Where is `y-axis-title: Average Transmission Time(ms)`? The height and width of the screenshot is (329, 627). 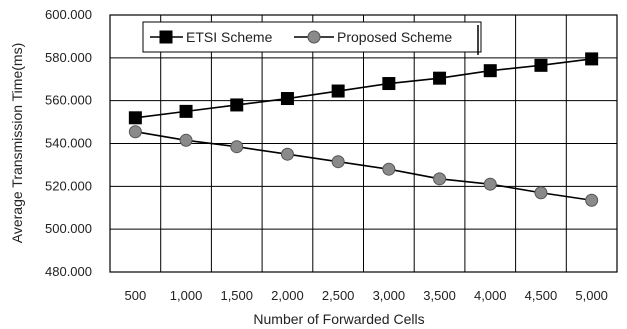 y-axis-title: Average Transmission Time(ms) is located at coordinates (17, 143).